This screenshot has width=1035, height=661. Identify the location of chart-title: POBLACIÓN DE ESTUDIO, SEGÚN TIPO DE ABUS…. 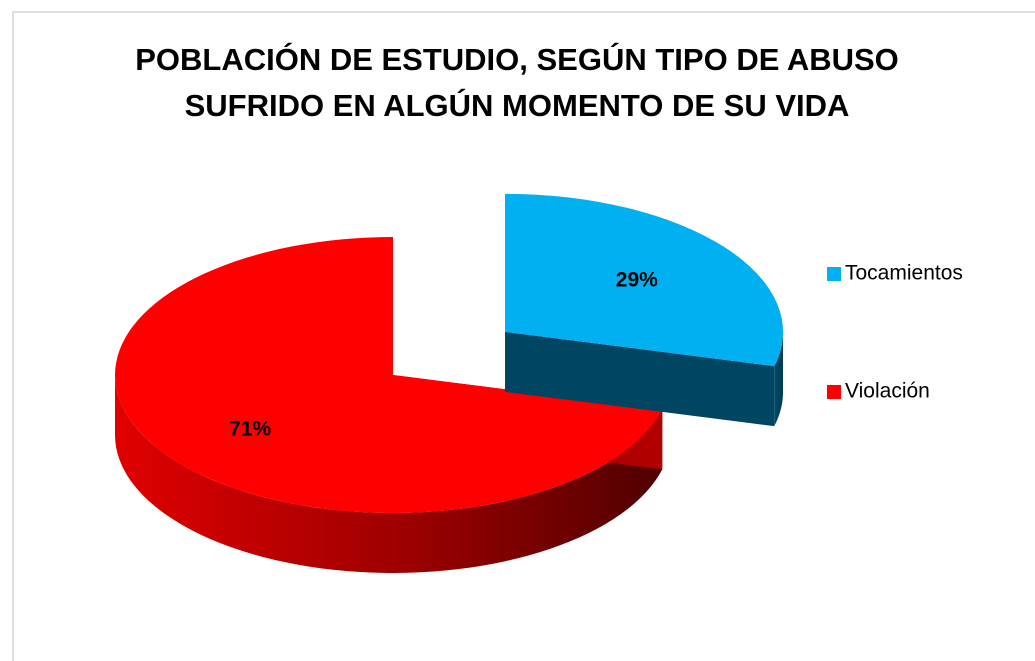
(517, 59).